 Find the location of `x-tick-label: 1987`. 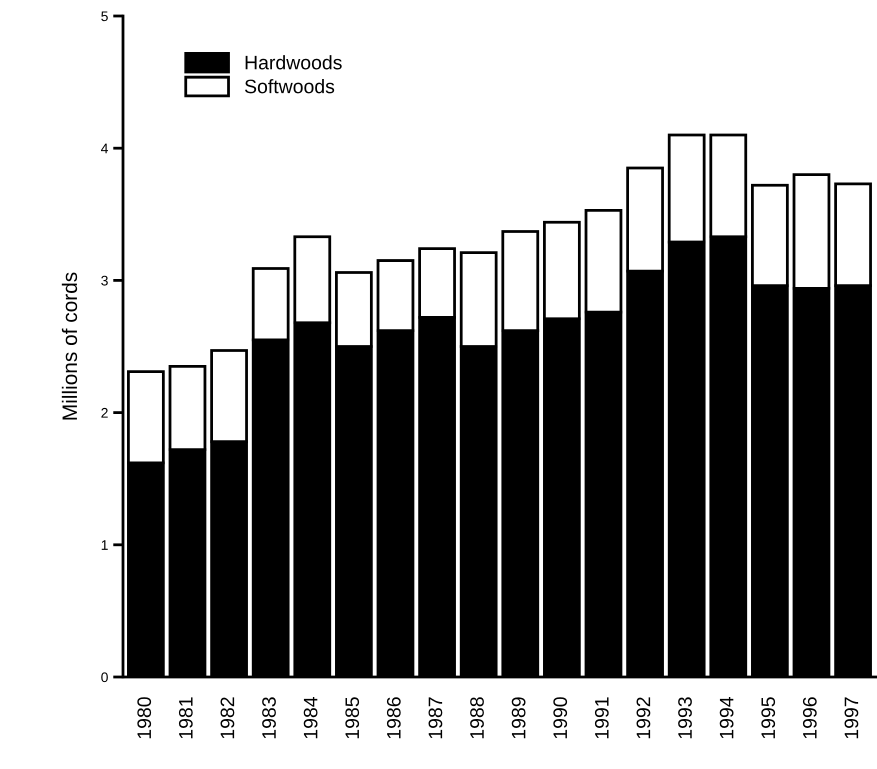

x-tick-label: 1987 is located at coordinates (435, 717).